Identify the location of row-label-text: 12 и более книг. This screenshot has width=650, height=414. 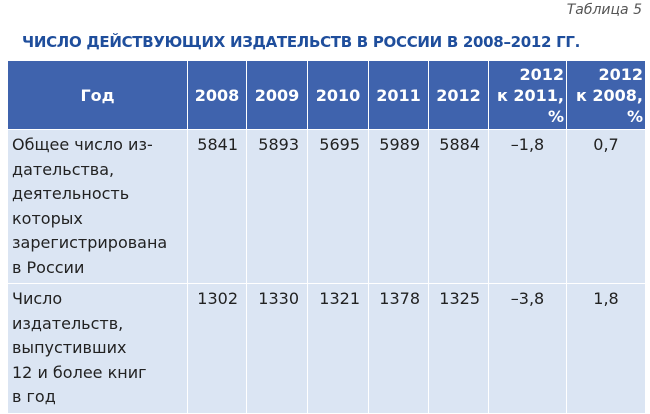
(79, 372).